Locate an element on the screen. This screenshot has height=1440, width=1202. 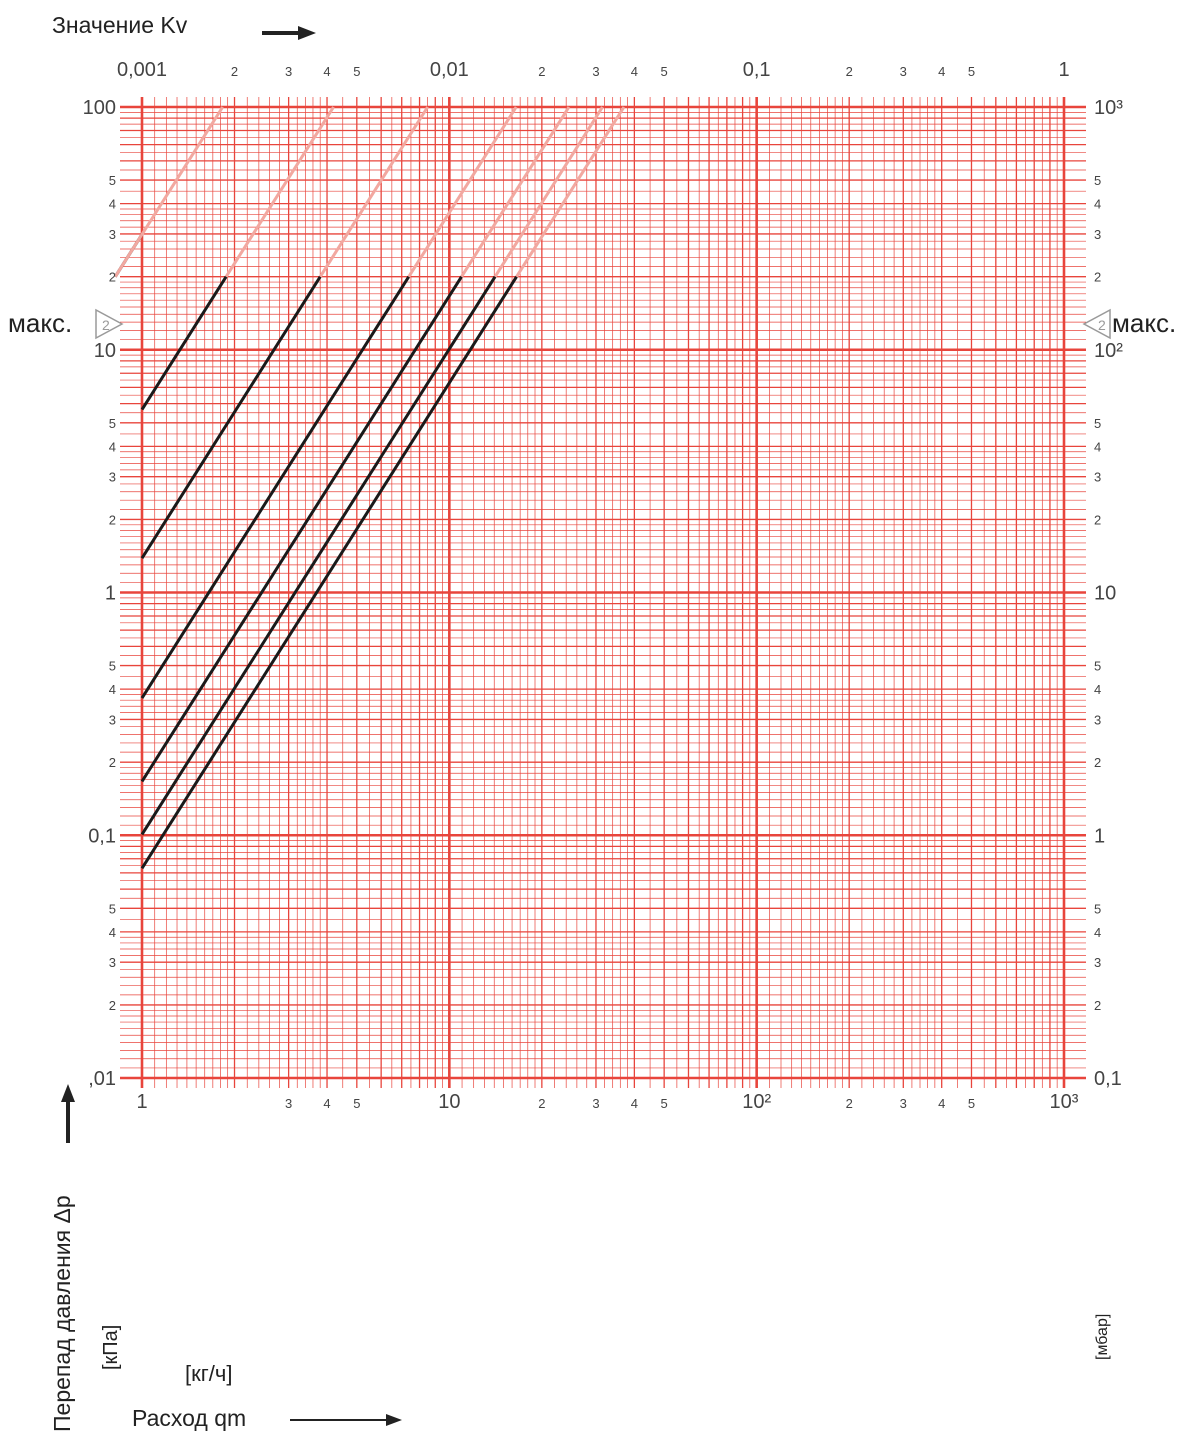
series-line-6-above-max is located at coordinates (548, 192).